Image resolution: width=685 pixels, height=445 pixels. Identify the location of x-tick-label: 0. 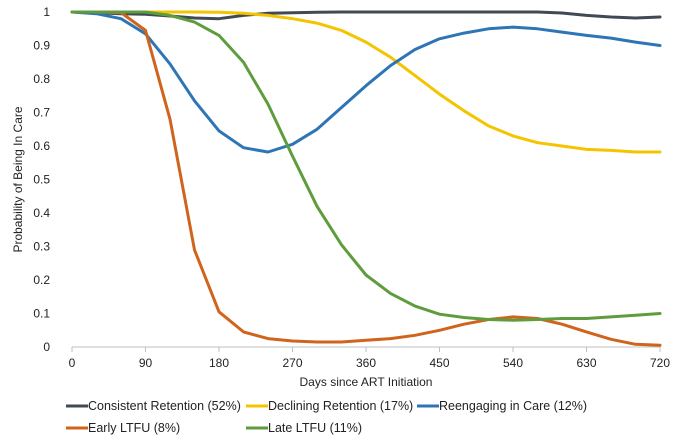
(72, 363).